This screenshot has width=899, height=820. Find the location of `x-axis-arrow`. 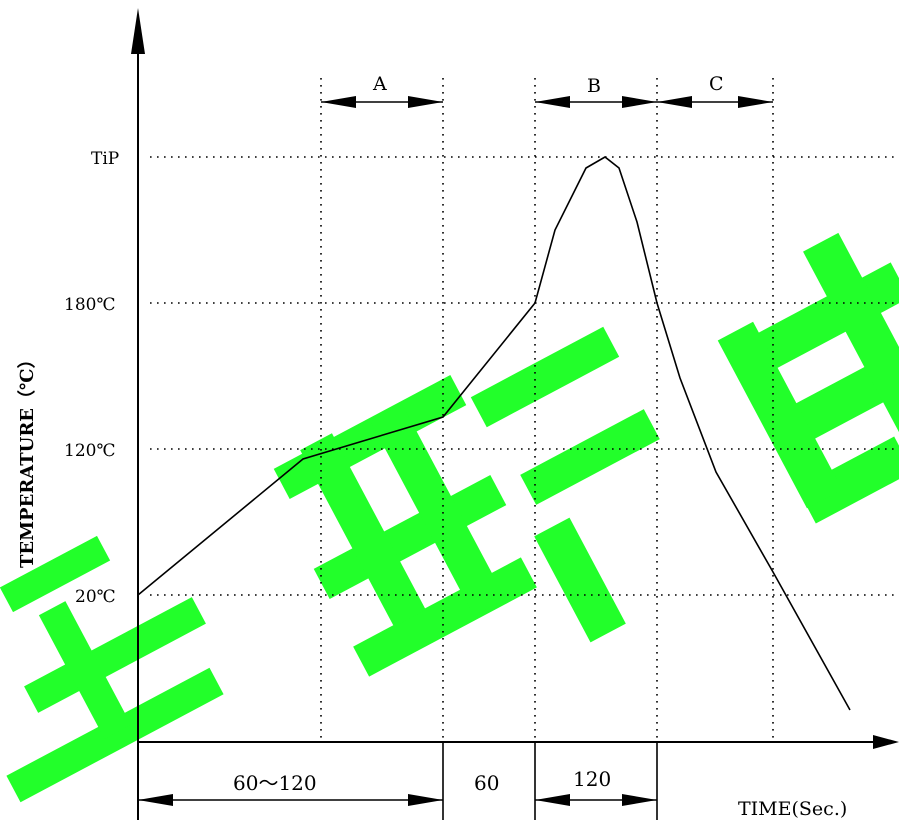

x-axis-arrow is located at coordinates (886, 742).